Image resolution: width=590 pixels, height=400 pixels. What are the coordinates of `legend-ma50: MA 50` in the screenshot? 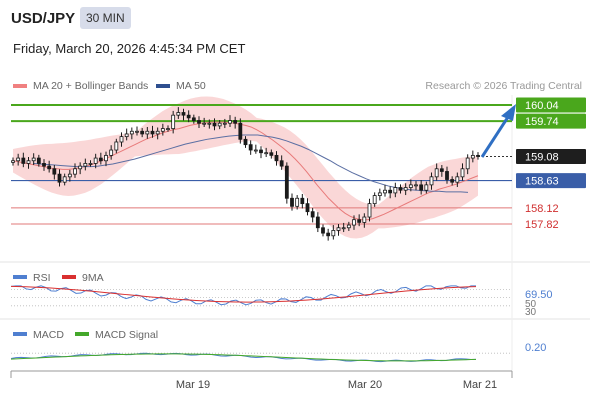 It's located at (181, 86).